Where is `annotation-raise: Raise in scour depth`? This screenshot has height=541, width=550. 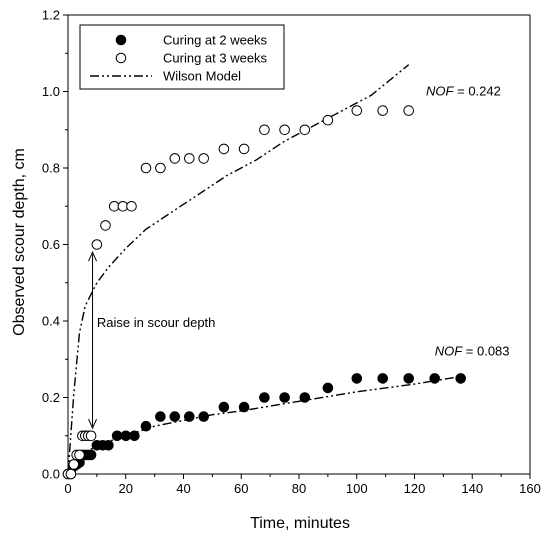 annotation-raise: Raise in scour depth is located at coordinates (156, 322).